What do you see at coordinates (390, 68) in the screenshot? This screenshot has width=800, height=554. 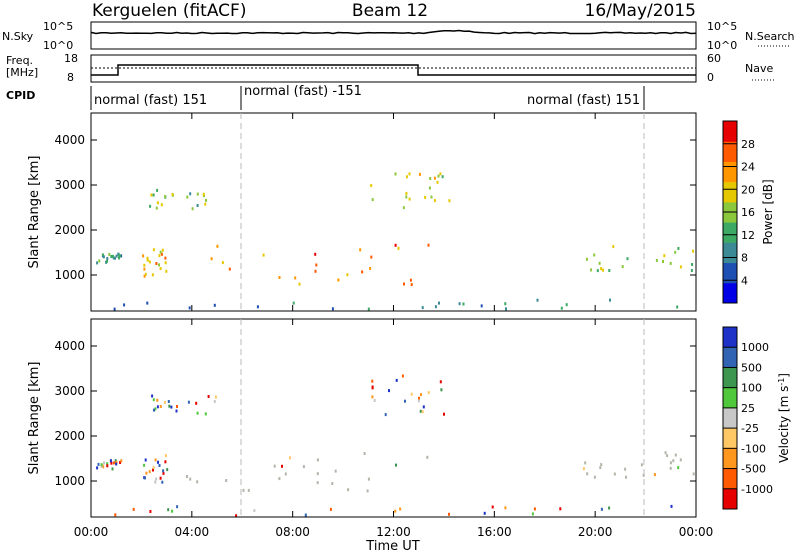 I see `freq-panel: Freq. [MHz] 18 8 60 0 Nave` at bounding box center [390, 68].